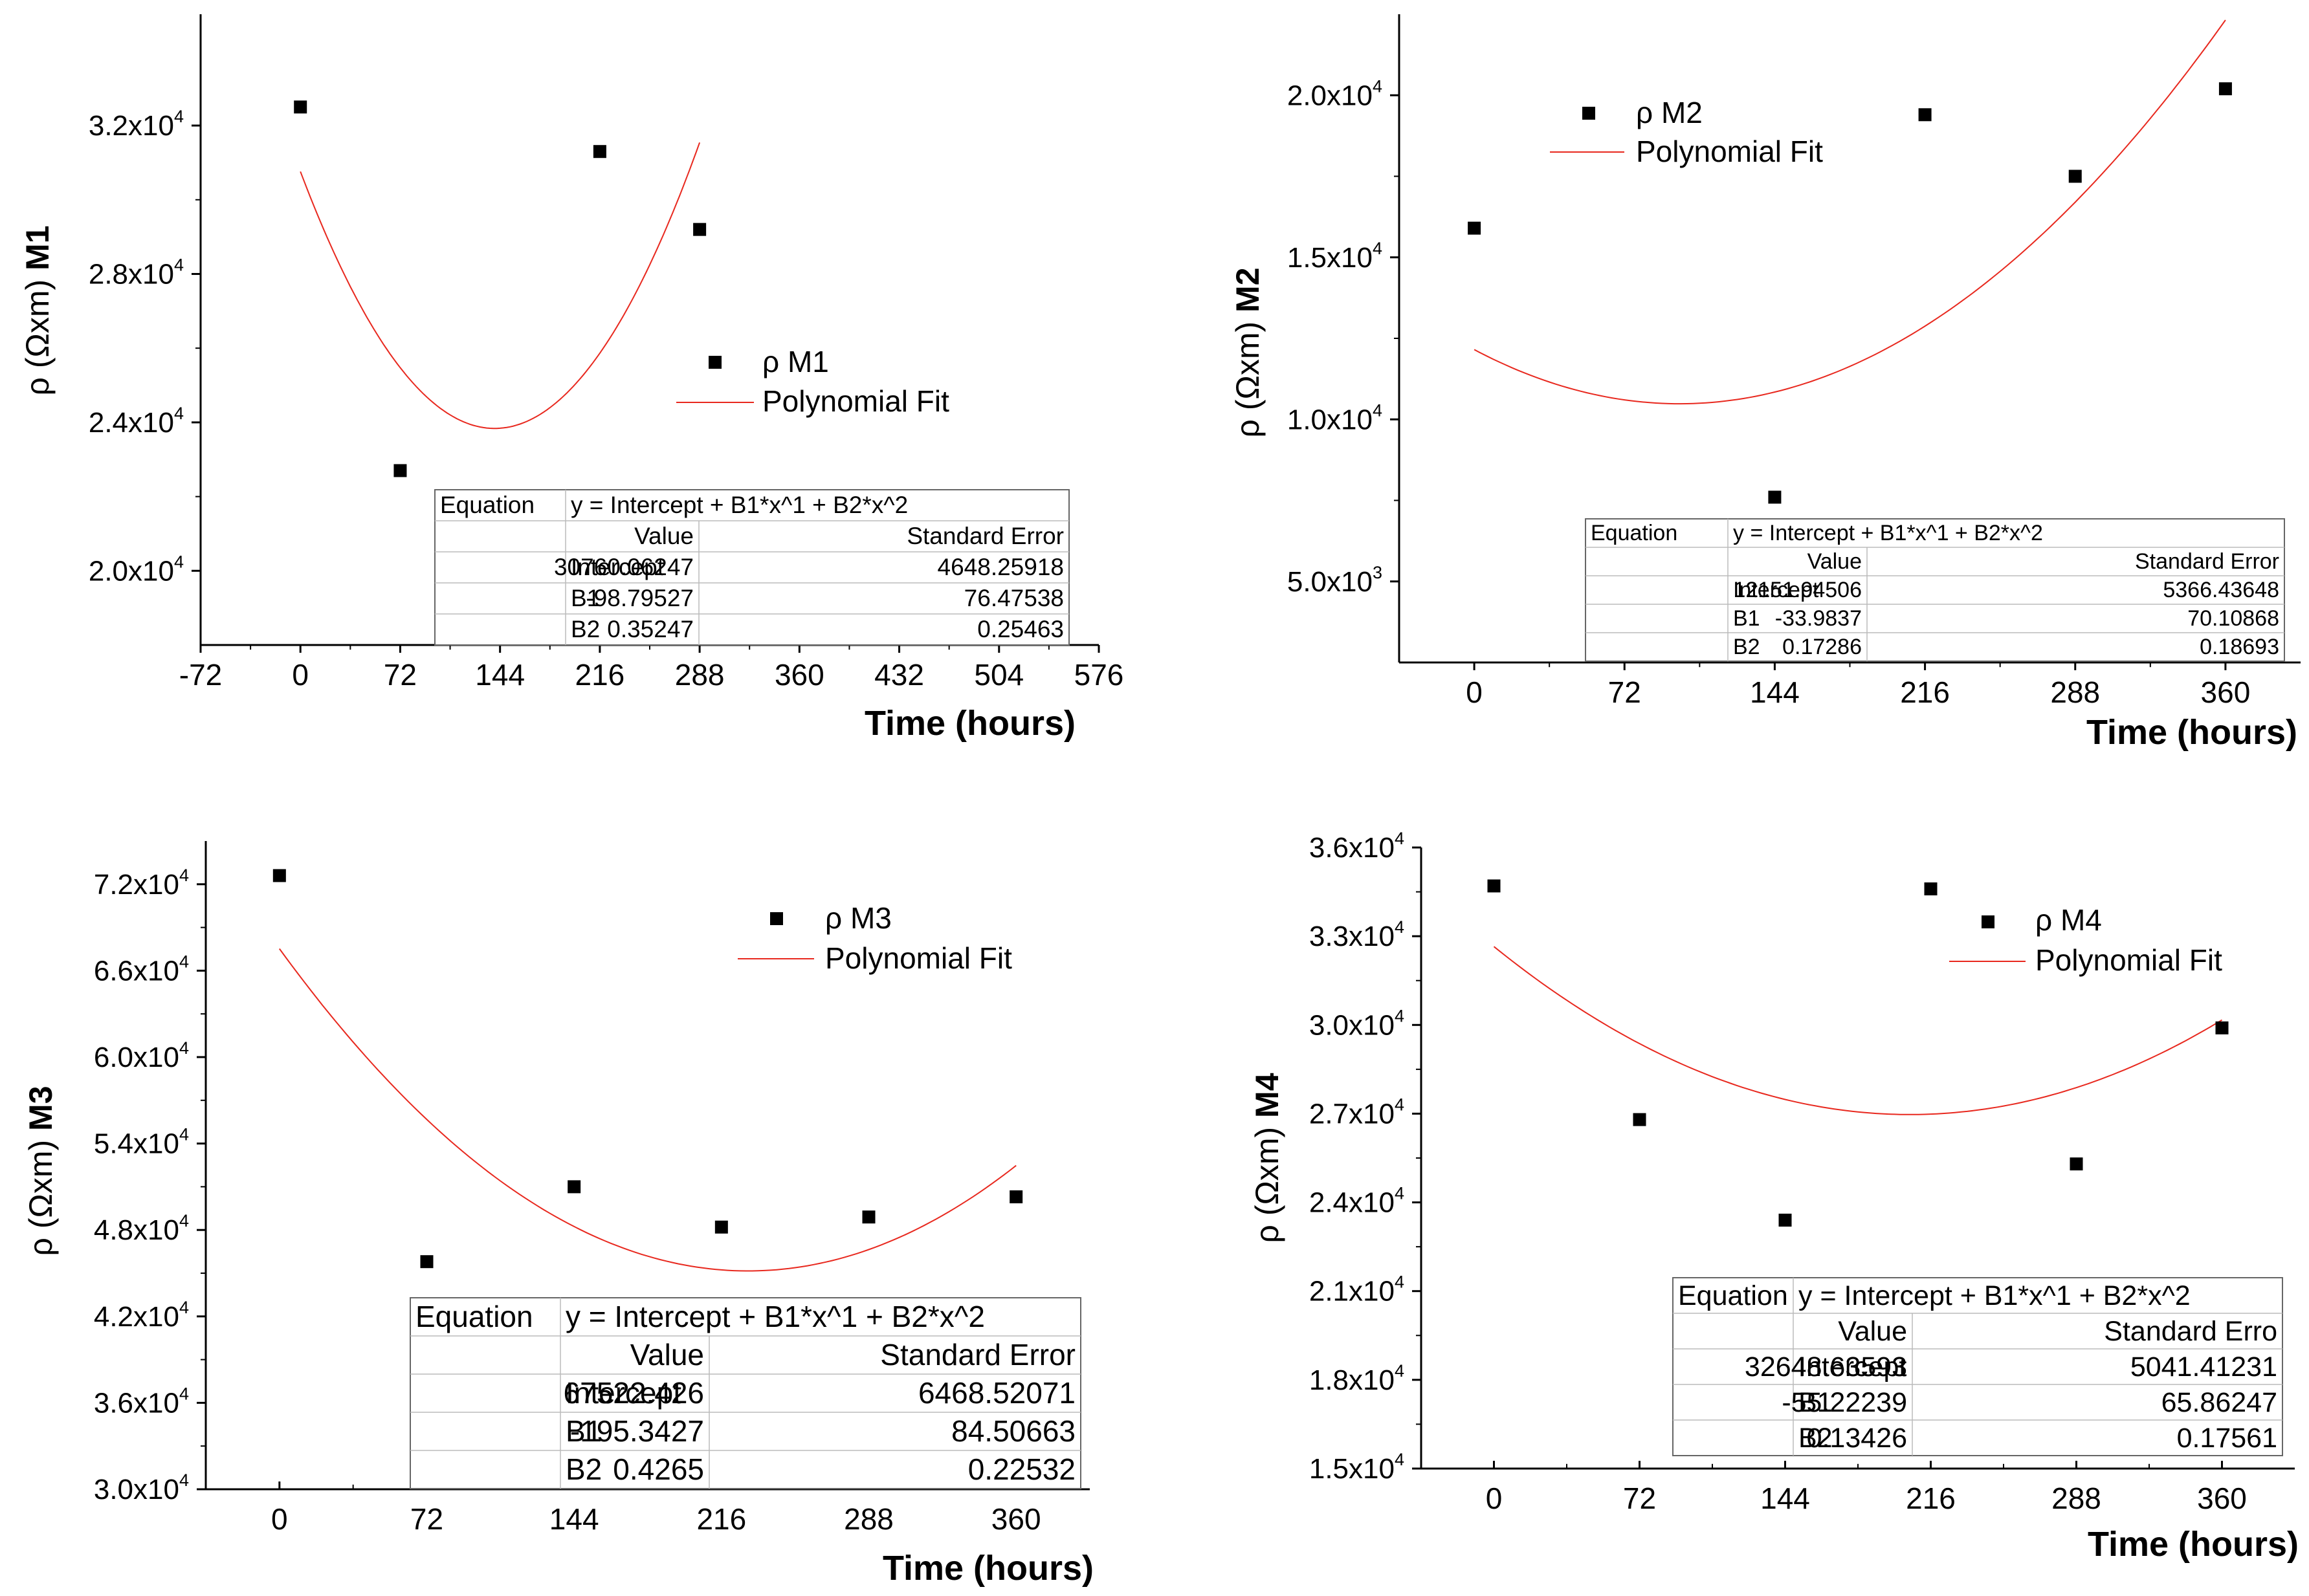 The width and height of the screenshot is (2309, 1596). What do you see at coordinates (2203, 1367) in the screenshot?
I see `table-param-error: 5041.41231` at bounding box center [2203, 1367].